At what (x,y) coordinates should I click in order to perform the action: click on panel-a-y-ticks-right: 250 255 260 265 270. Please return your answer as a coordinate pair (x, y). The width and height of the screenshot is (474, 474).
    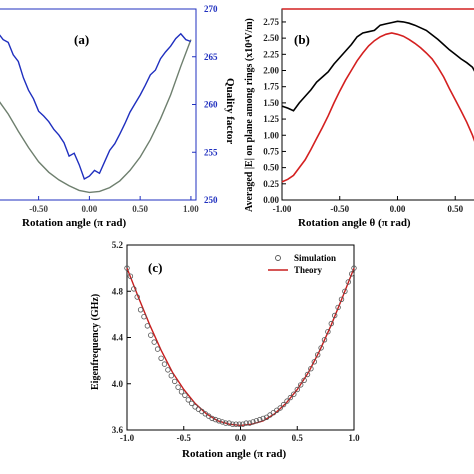
    Looking at the image, I should click on (205, 104).